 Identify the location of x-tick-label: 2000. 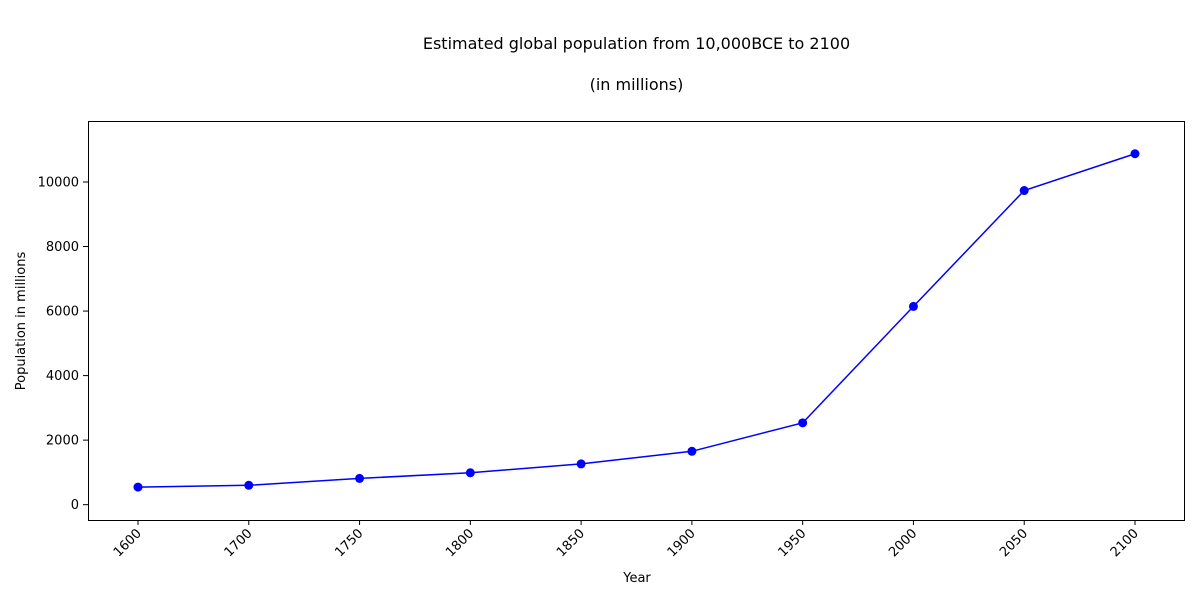
(903, 543).